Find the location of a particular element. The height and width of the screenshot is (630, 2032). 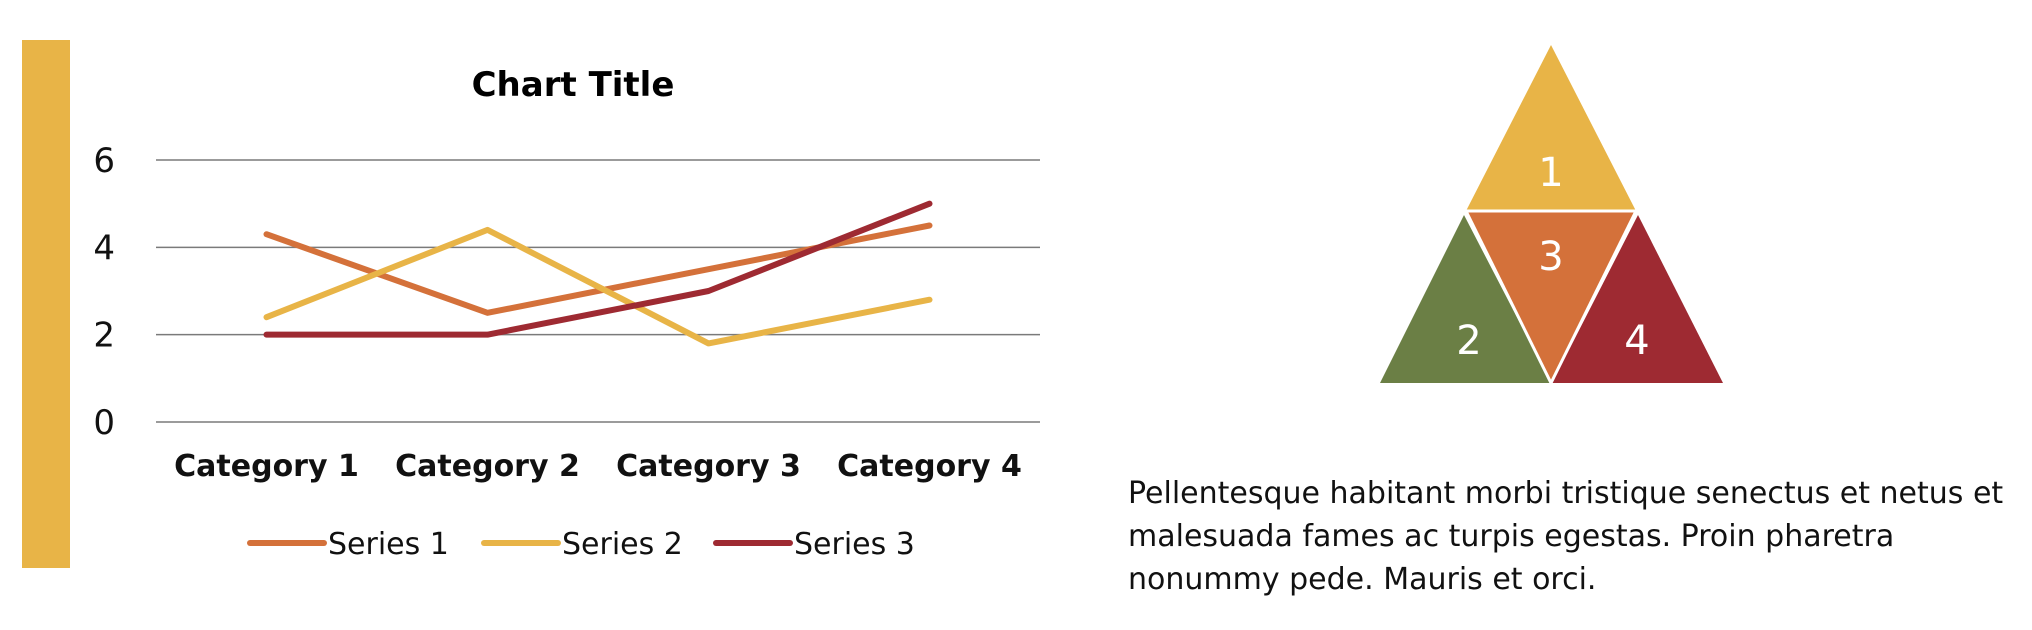

legend: Series 1 Series 2 Series 3 is located at coordinates (581, 544).